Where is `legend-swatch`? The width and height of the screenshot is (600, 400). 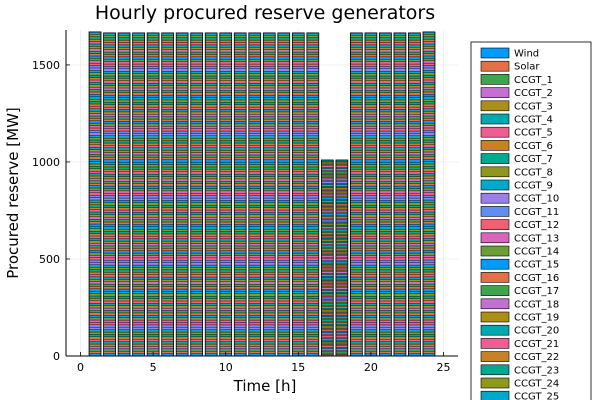 legend-swatch is located at coordinates (495, 66).